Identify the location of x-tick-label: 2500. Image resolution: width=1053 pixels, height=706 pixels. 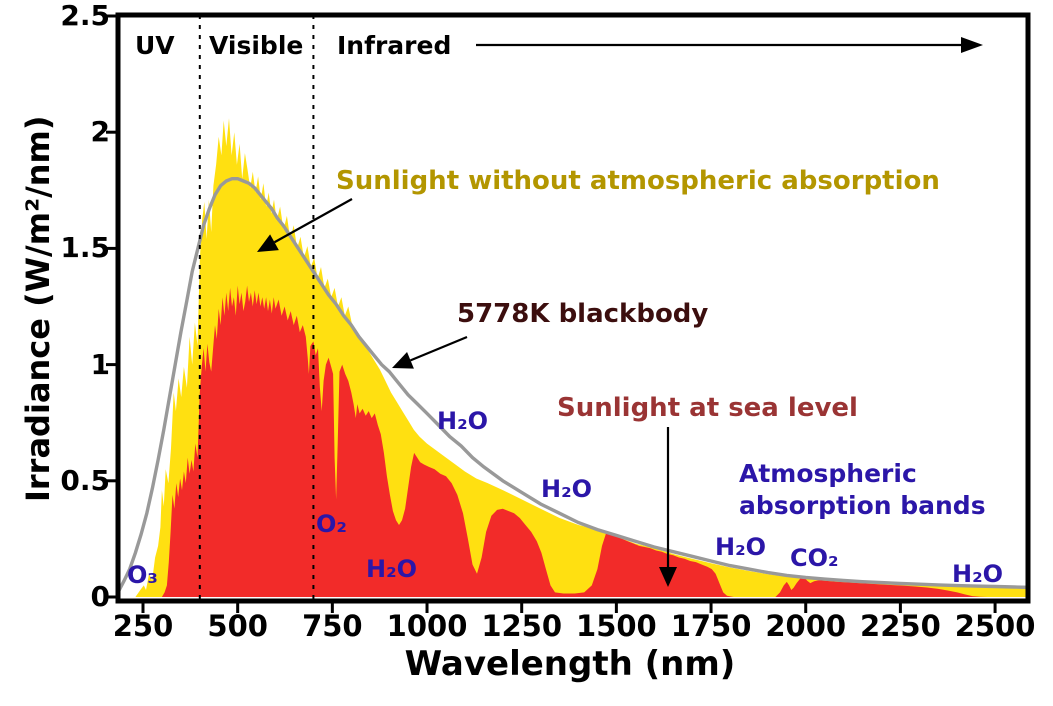
(995, 626).